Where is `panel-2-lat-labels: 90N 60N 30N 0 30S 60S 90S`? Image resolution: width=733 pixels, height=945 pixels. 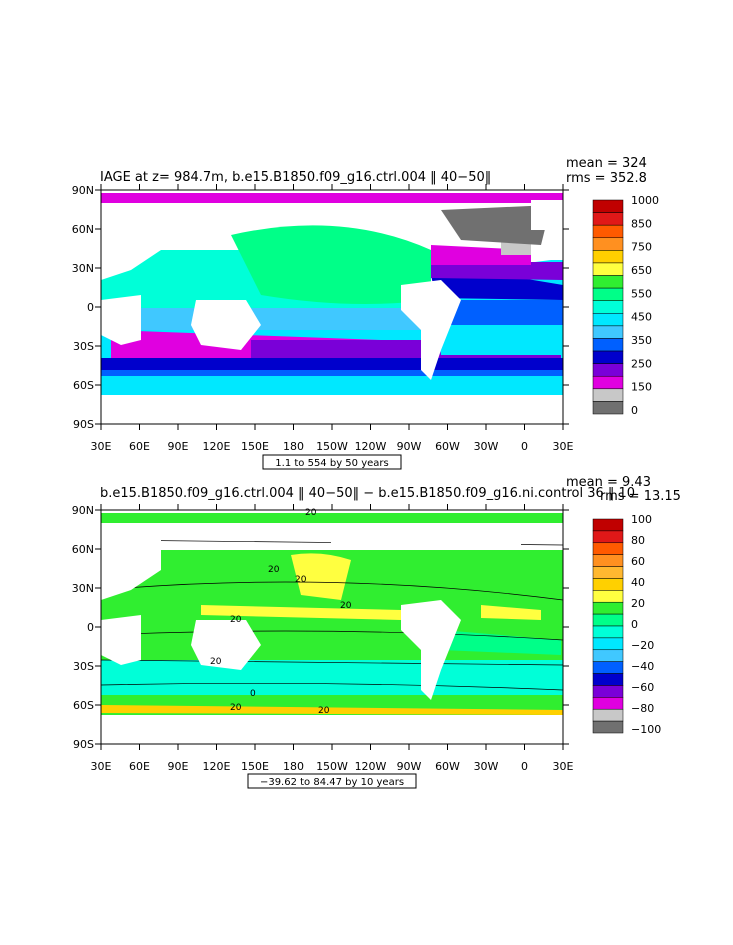 panel-2-lat-labels: 90N 60N 30N 0 30S 60S 90S is located at coordinates (83, 627).